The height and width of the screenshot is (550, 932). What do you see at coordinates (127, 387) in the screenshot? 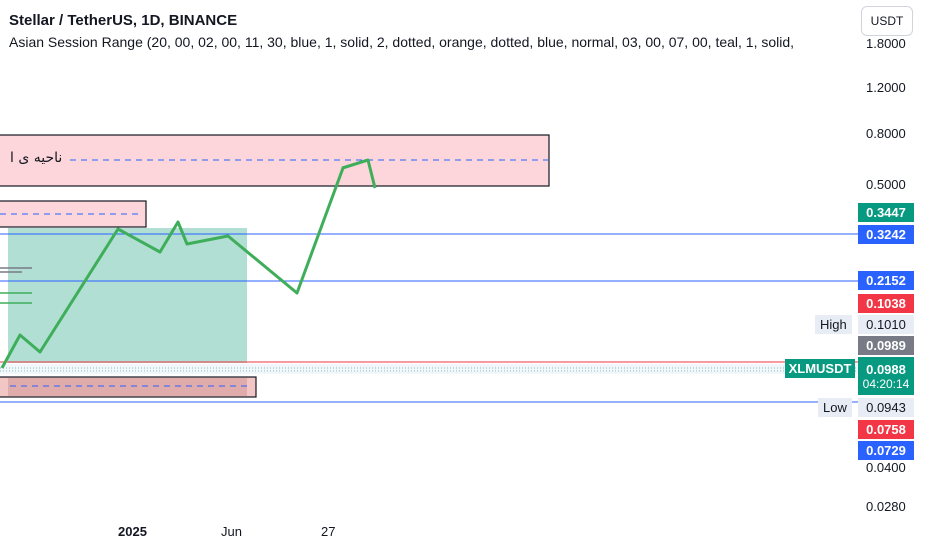
I see `demand-zone-fill` at bounding box center [127, 387].